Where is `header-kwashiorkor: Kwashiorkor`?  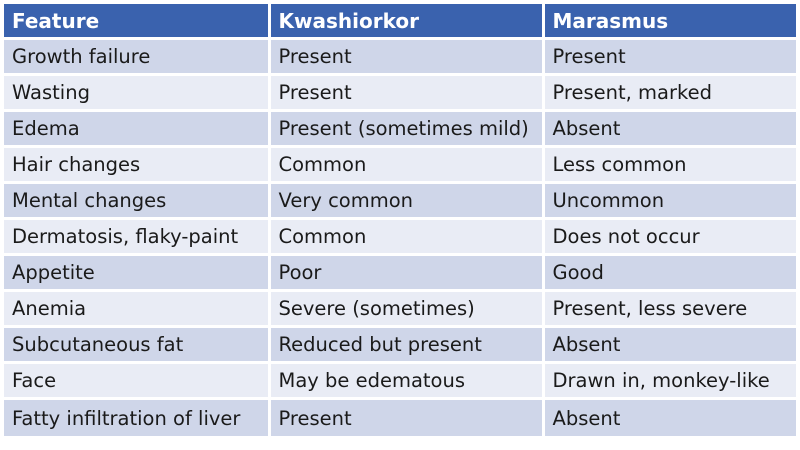
header-kwashiorkor: Kwashiorkor is located at coordinates (407, 21).